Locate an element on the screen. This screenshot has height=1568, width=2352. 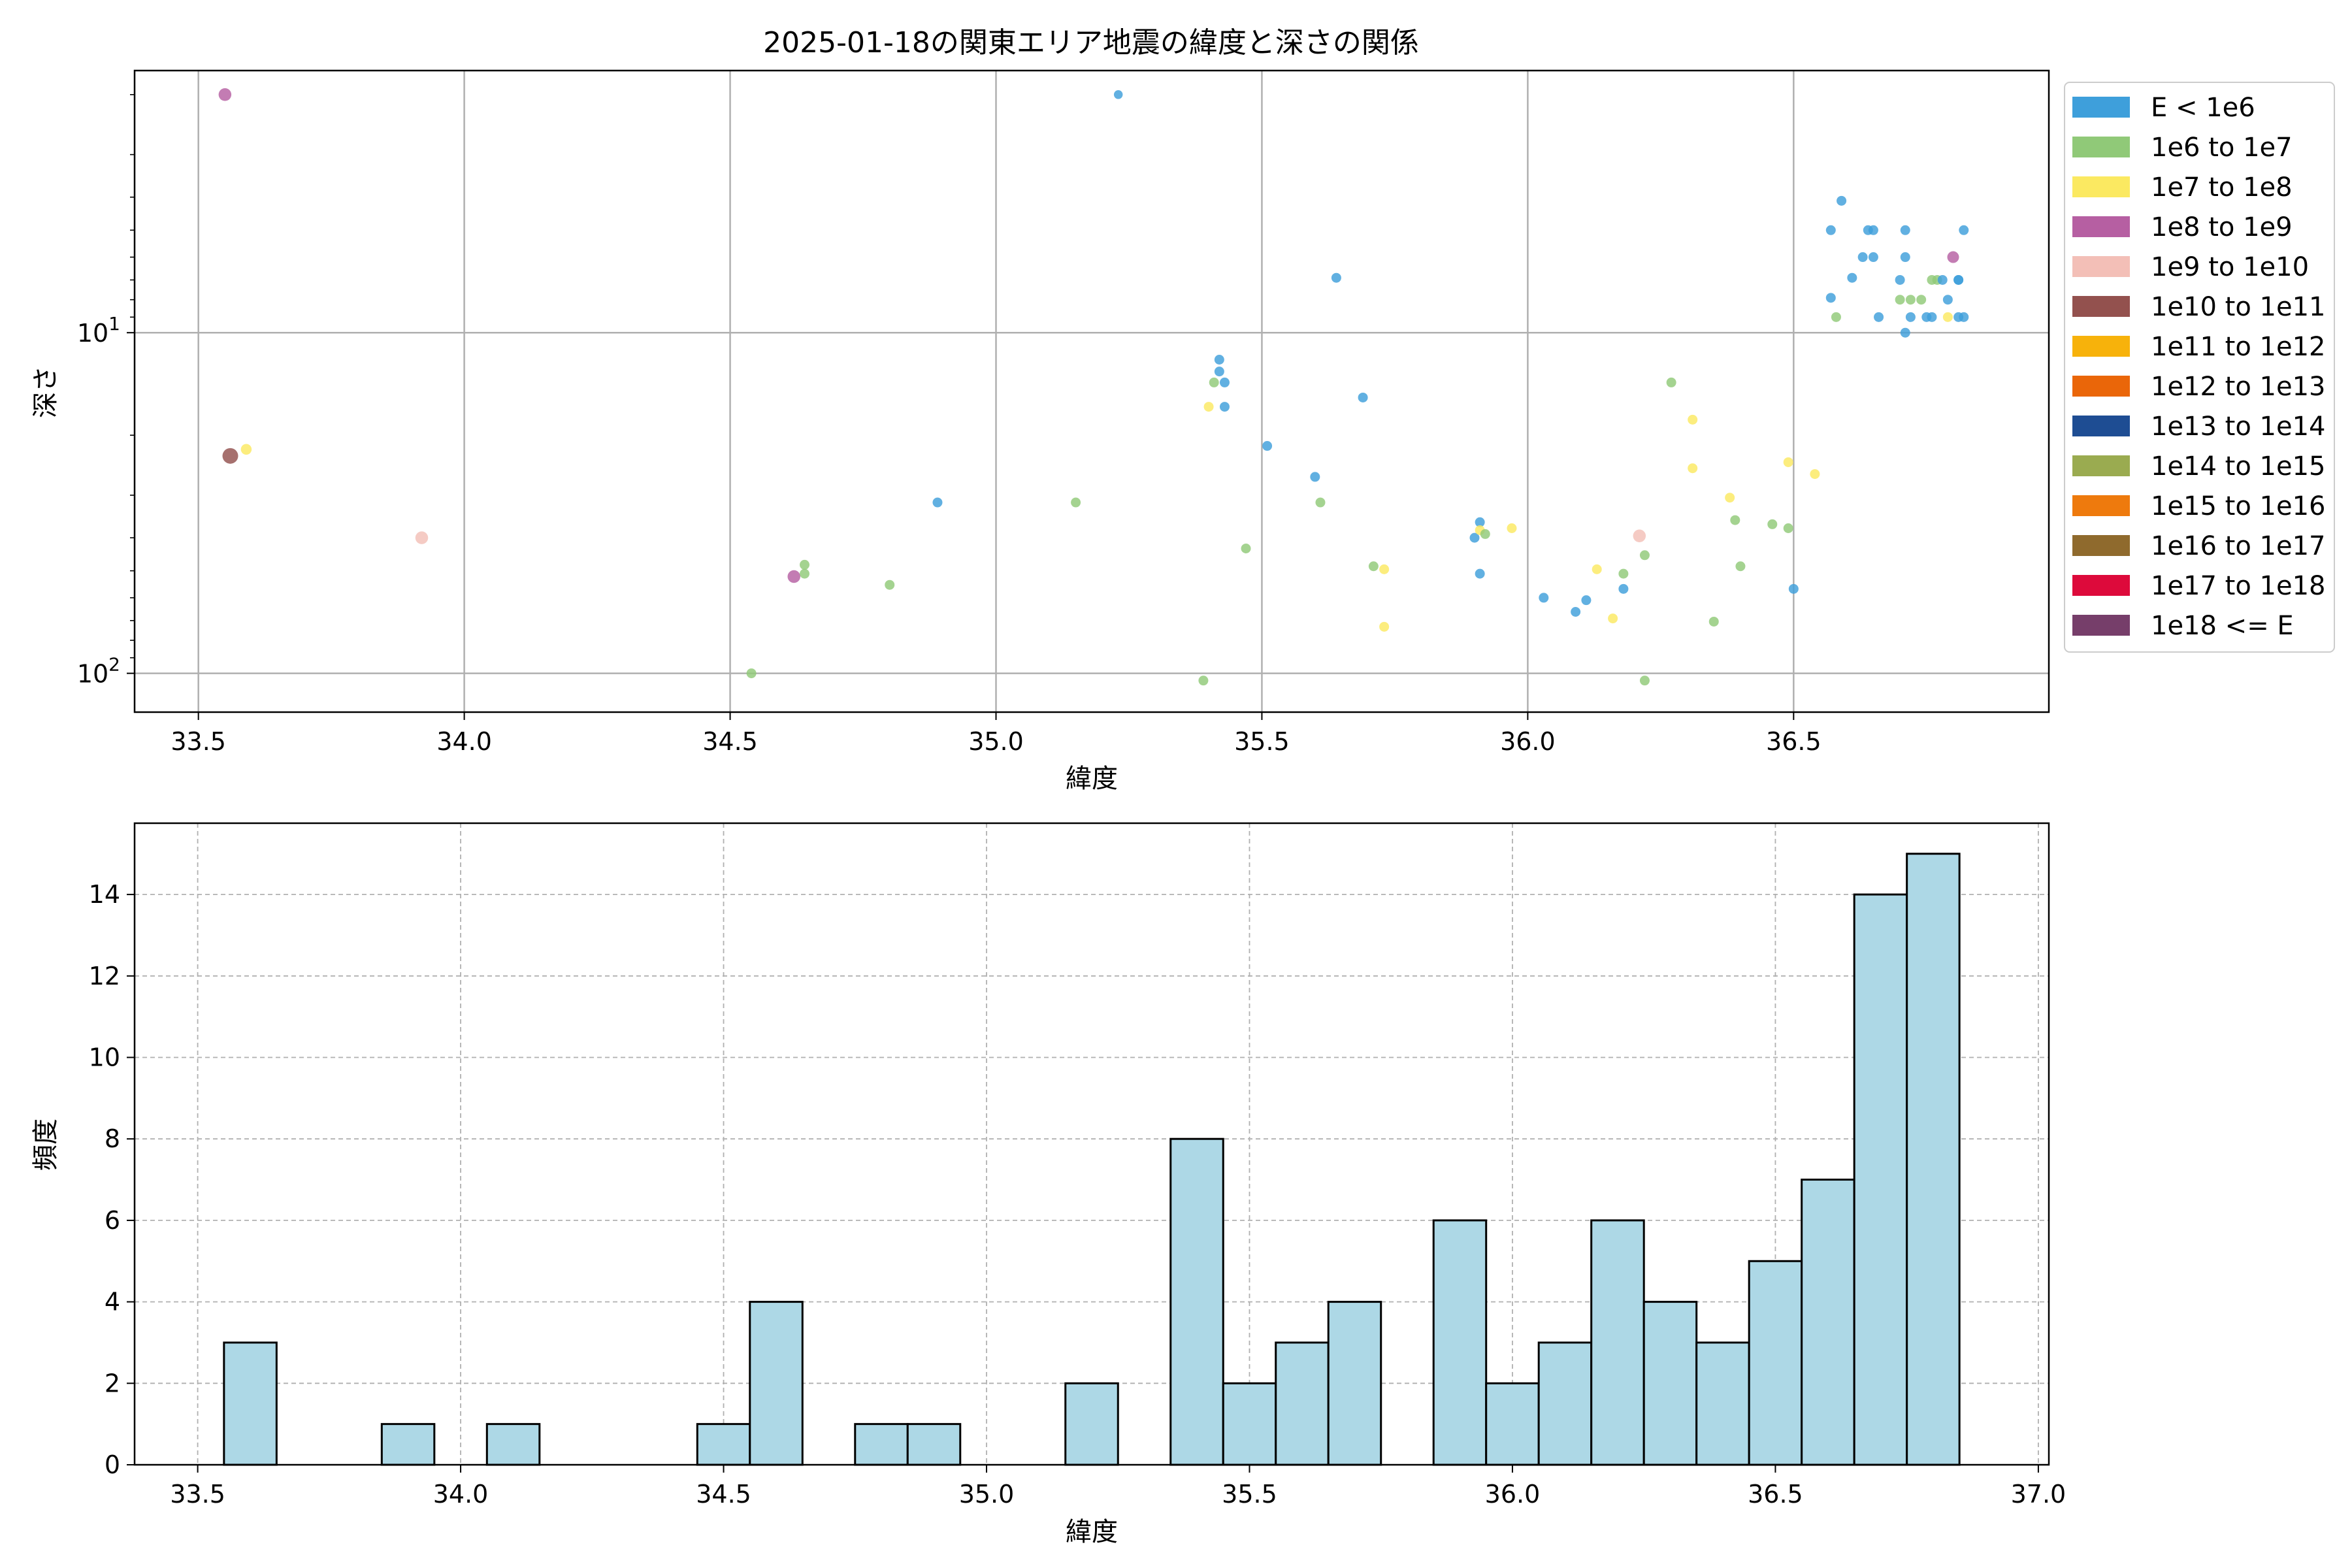
legend-label: 1e17 to 1e18 is located at coordinates (2238, 586).